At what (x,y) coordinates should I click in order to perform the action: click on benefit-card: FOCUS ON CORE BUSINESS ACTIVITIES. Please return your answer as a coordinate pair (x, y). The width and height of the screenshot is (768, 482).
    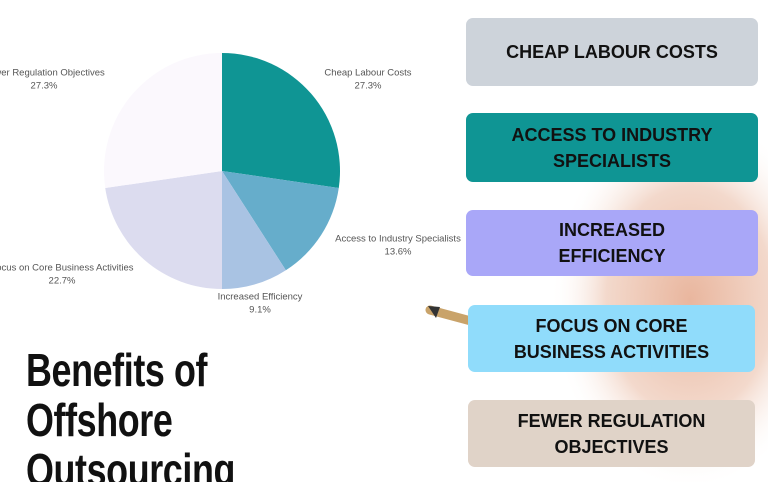
    Looking at the image, I should click on (611, 338).